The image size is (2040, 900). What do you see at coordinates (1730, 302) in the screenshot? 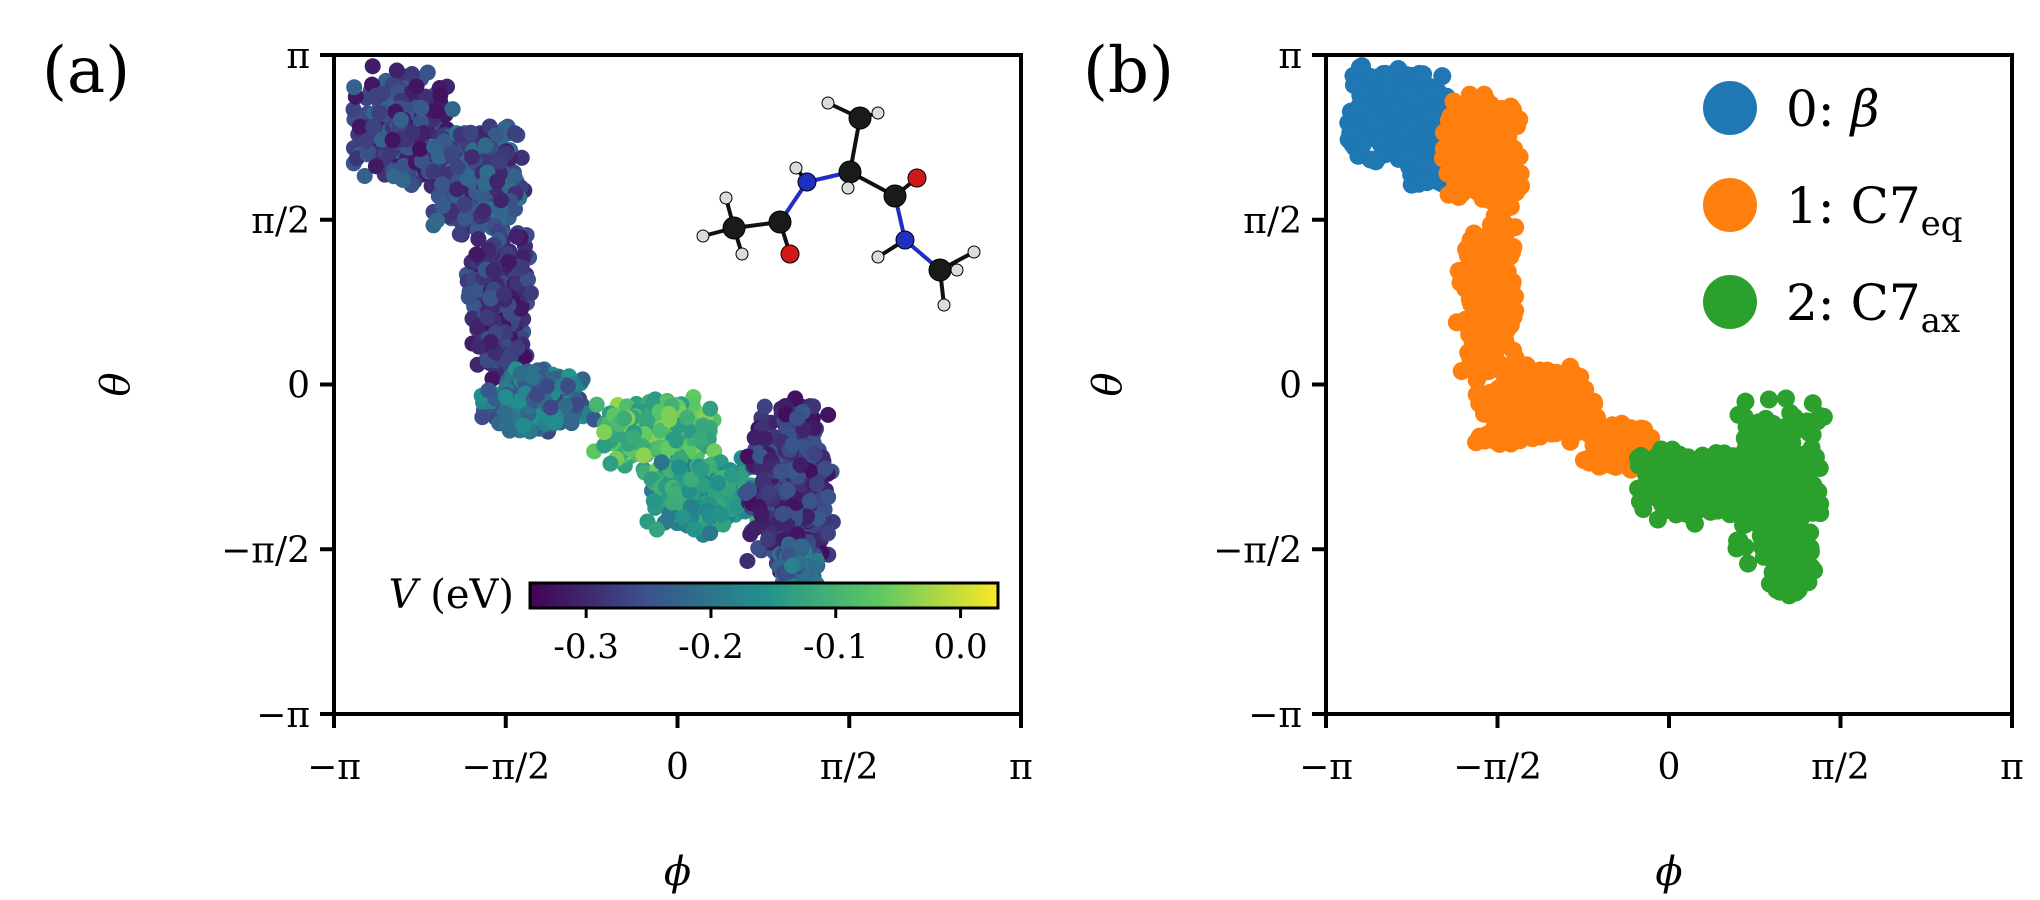
I see `legend-marker` at bounding box center [1730, 302].